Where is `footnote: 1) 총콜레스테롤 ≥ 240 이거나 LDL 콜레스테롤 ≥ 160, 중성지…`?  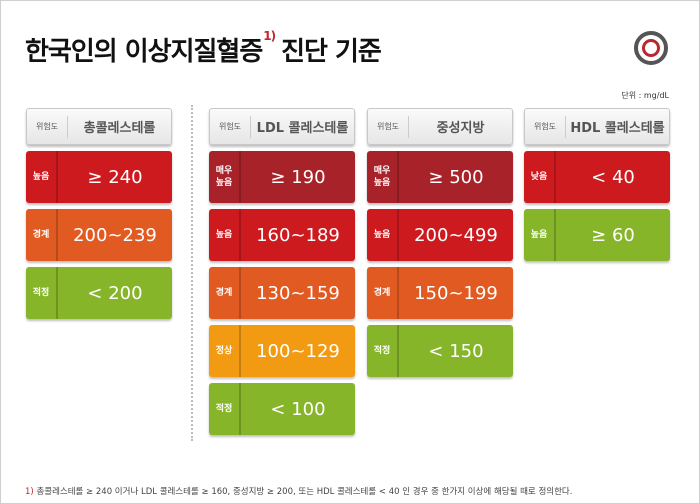 footnote: 1) 총콜레스테롤 ≥ 240 이거나 LDL 콜레스테롤 ≥ 160, 중성지… is located at coordinates (298, 491).